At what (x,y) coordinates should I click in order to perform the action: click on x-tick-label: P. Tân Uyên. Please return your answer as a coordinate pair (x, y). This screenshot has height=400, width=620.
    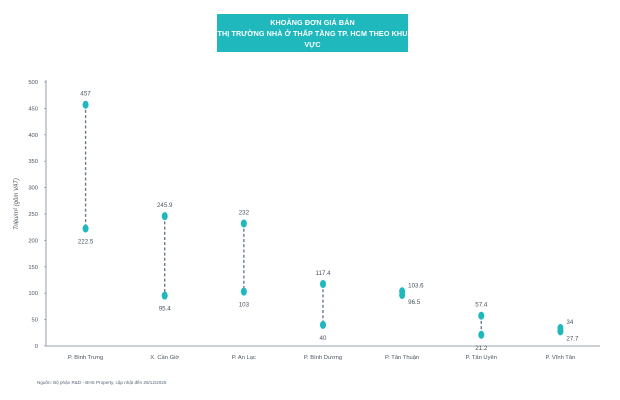
    Looking at the image, I should click on (481, 358).